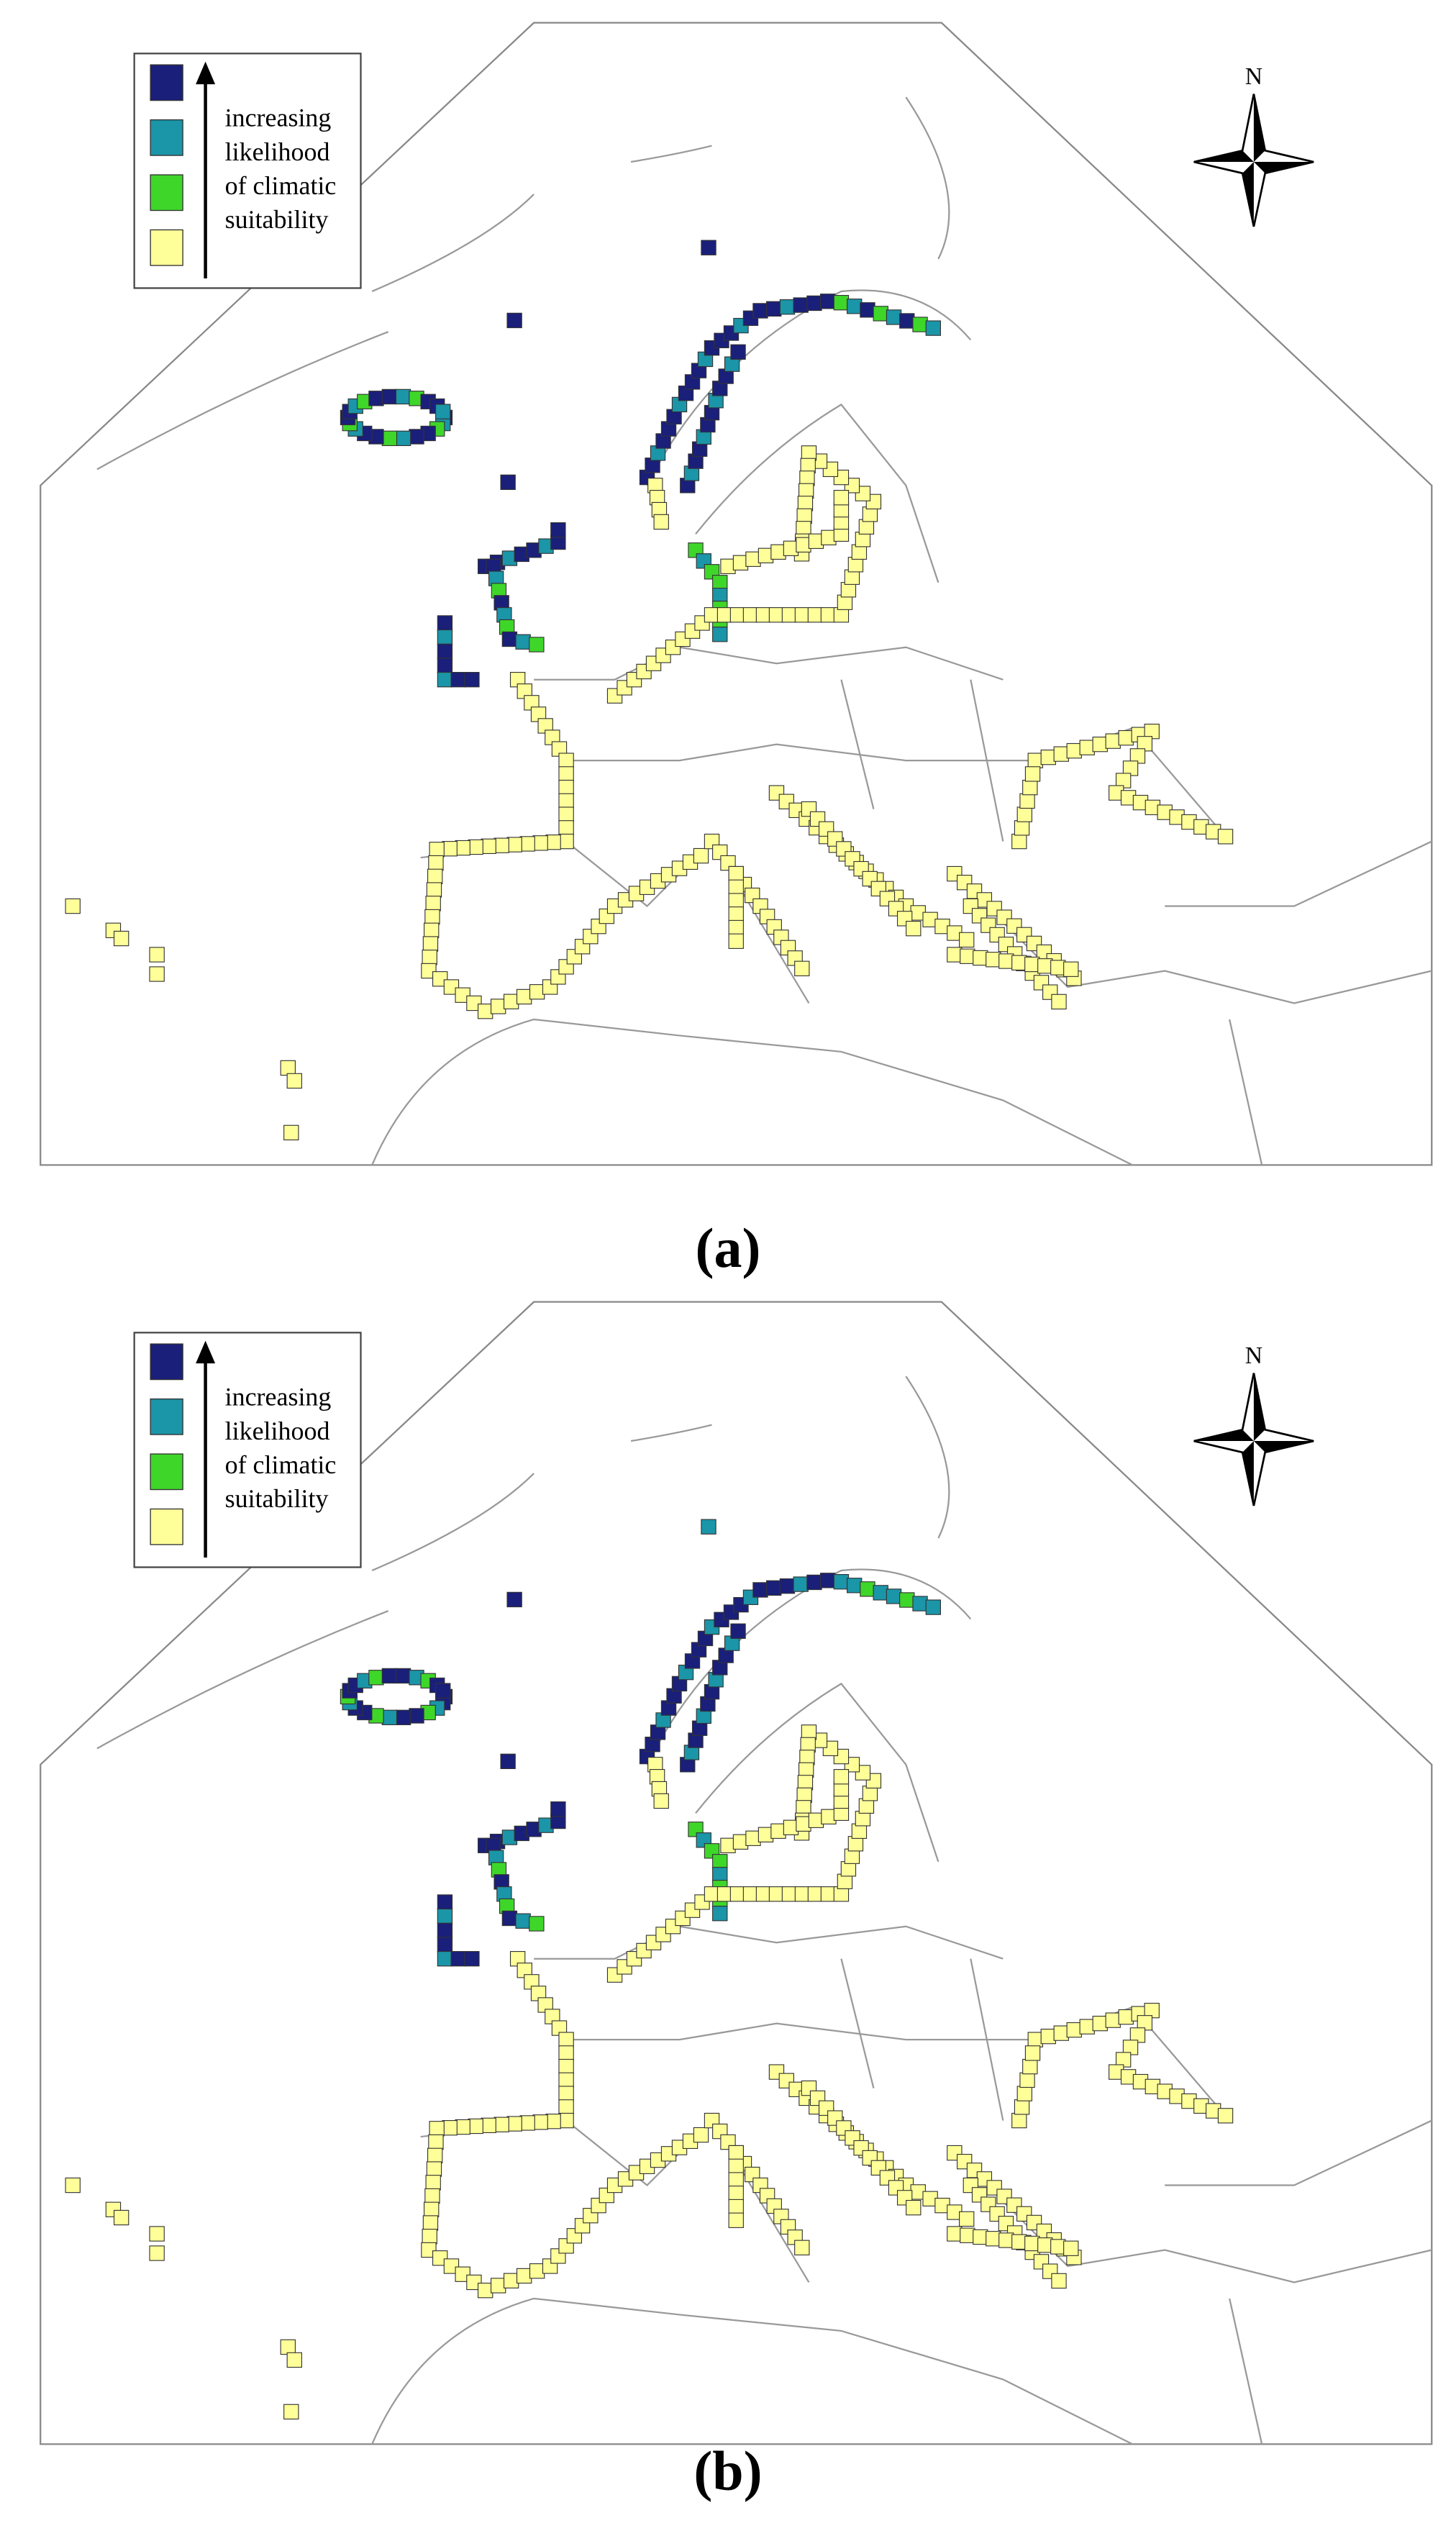 This screenshot has height=2523, width=1456. What do you see at coordinates (206, 73) in the screenshot?
I see `legend-arrowhead` at bounding box center [206, 73].